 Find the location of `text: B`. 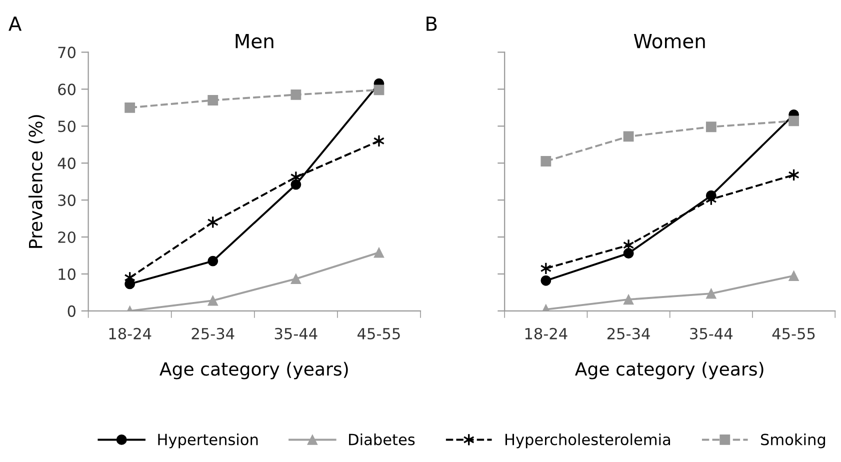

text: B is located at coordinates (431, 23).